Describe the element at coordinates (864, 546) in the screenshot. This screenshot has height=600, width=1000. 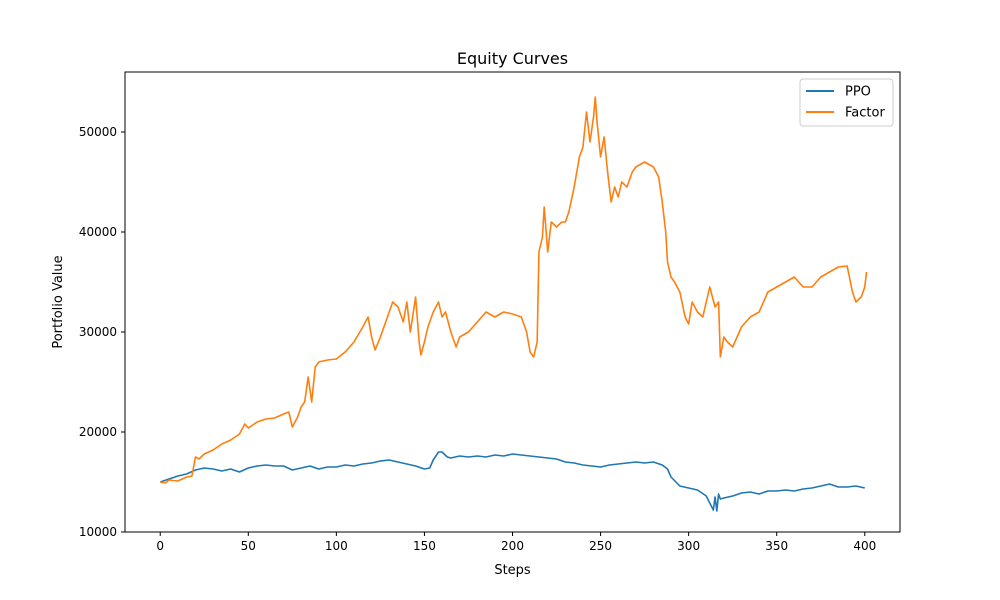
I see `x-tick-label: 400` at that location.